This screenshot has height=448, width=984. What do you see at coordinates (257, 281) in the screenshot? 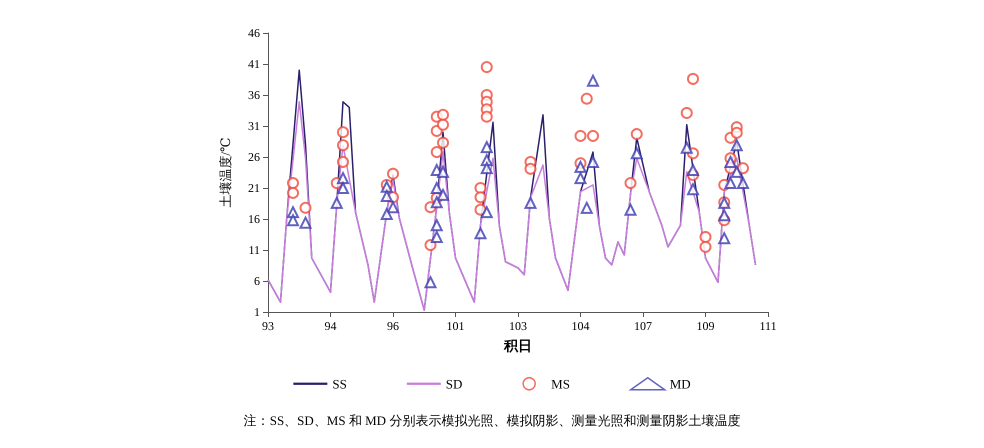
I see `y-tick-label: 6` at bounding box center [257, 281].